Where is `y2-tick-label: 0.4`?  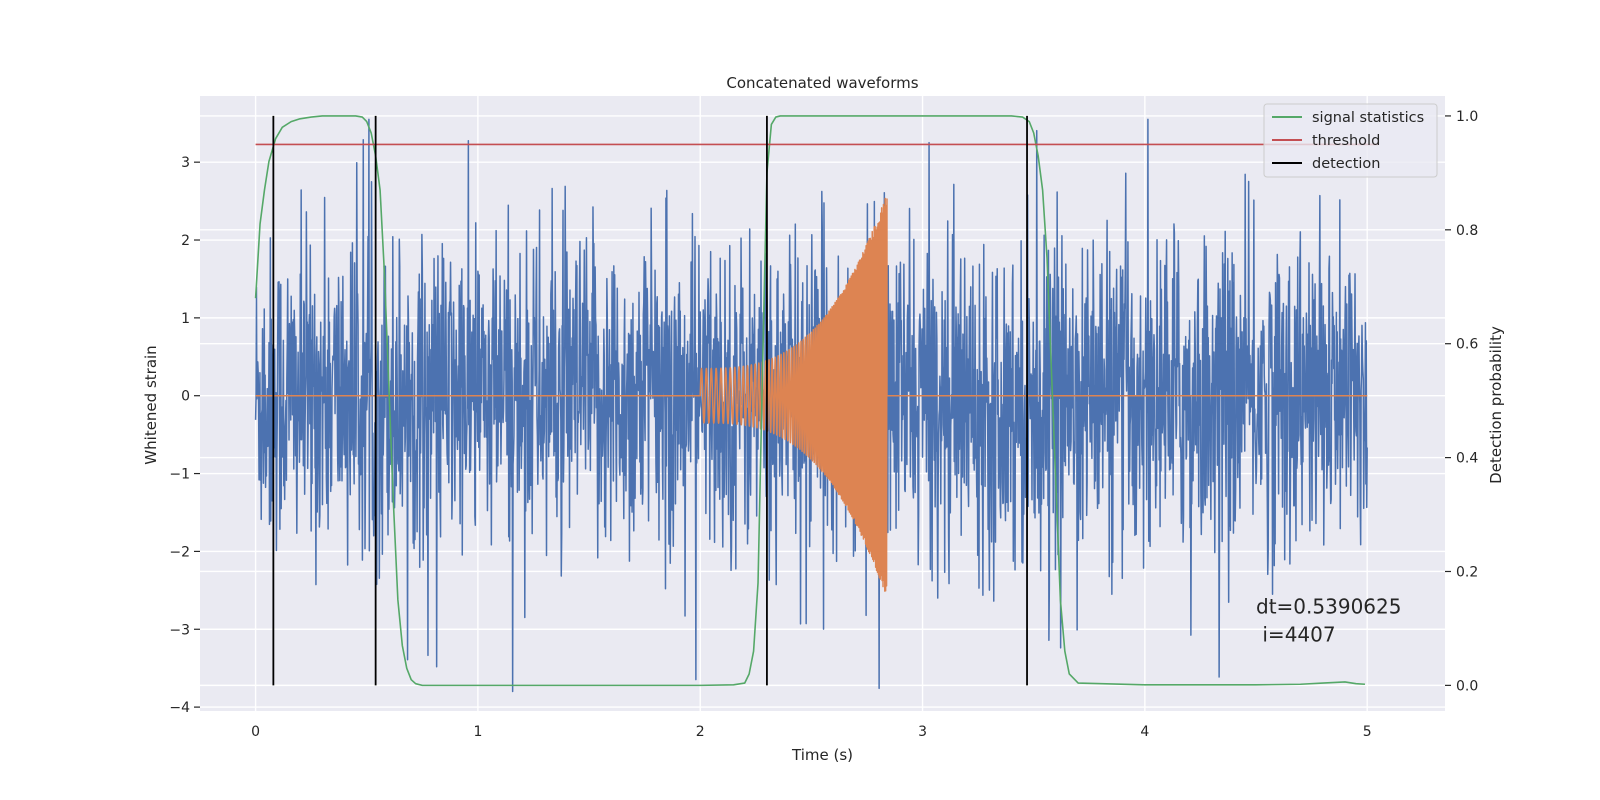 y2-tick-label: 0.4 is located at coordinates (1467, 459).